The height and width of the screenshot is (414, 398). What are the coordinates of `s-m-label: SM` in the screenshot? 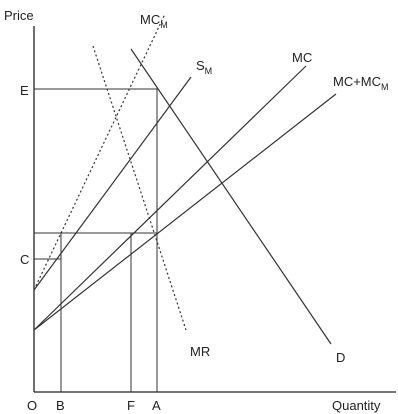 It's located at (204, 67).